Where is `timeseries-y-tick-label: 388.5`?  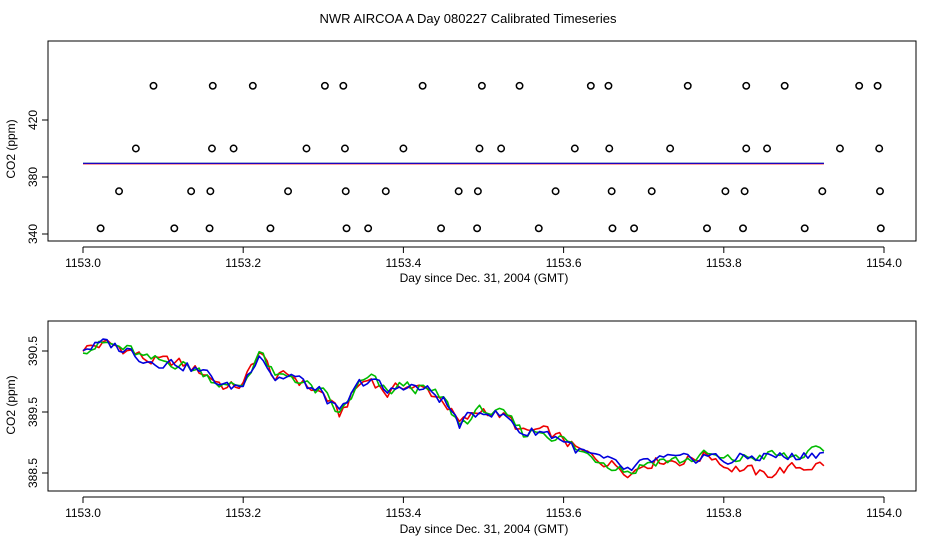 timeseries-y-tick-label: 388.5 is located at coordinates (33, 473).